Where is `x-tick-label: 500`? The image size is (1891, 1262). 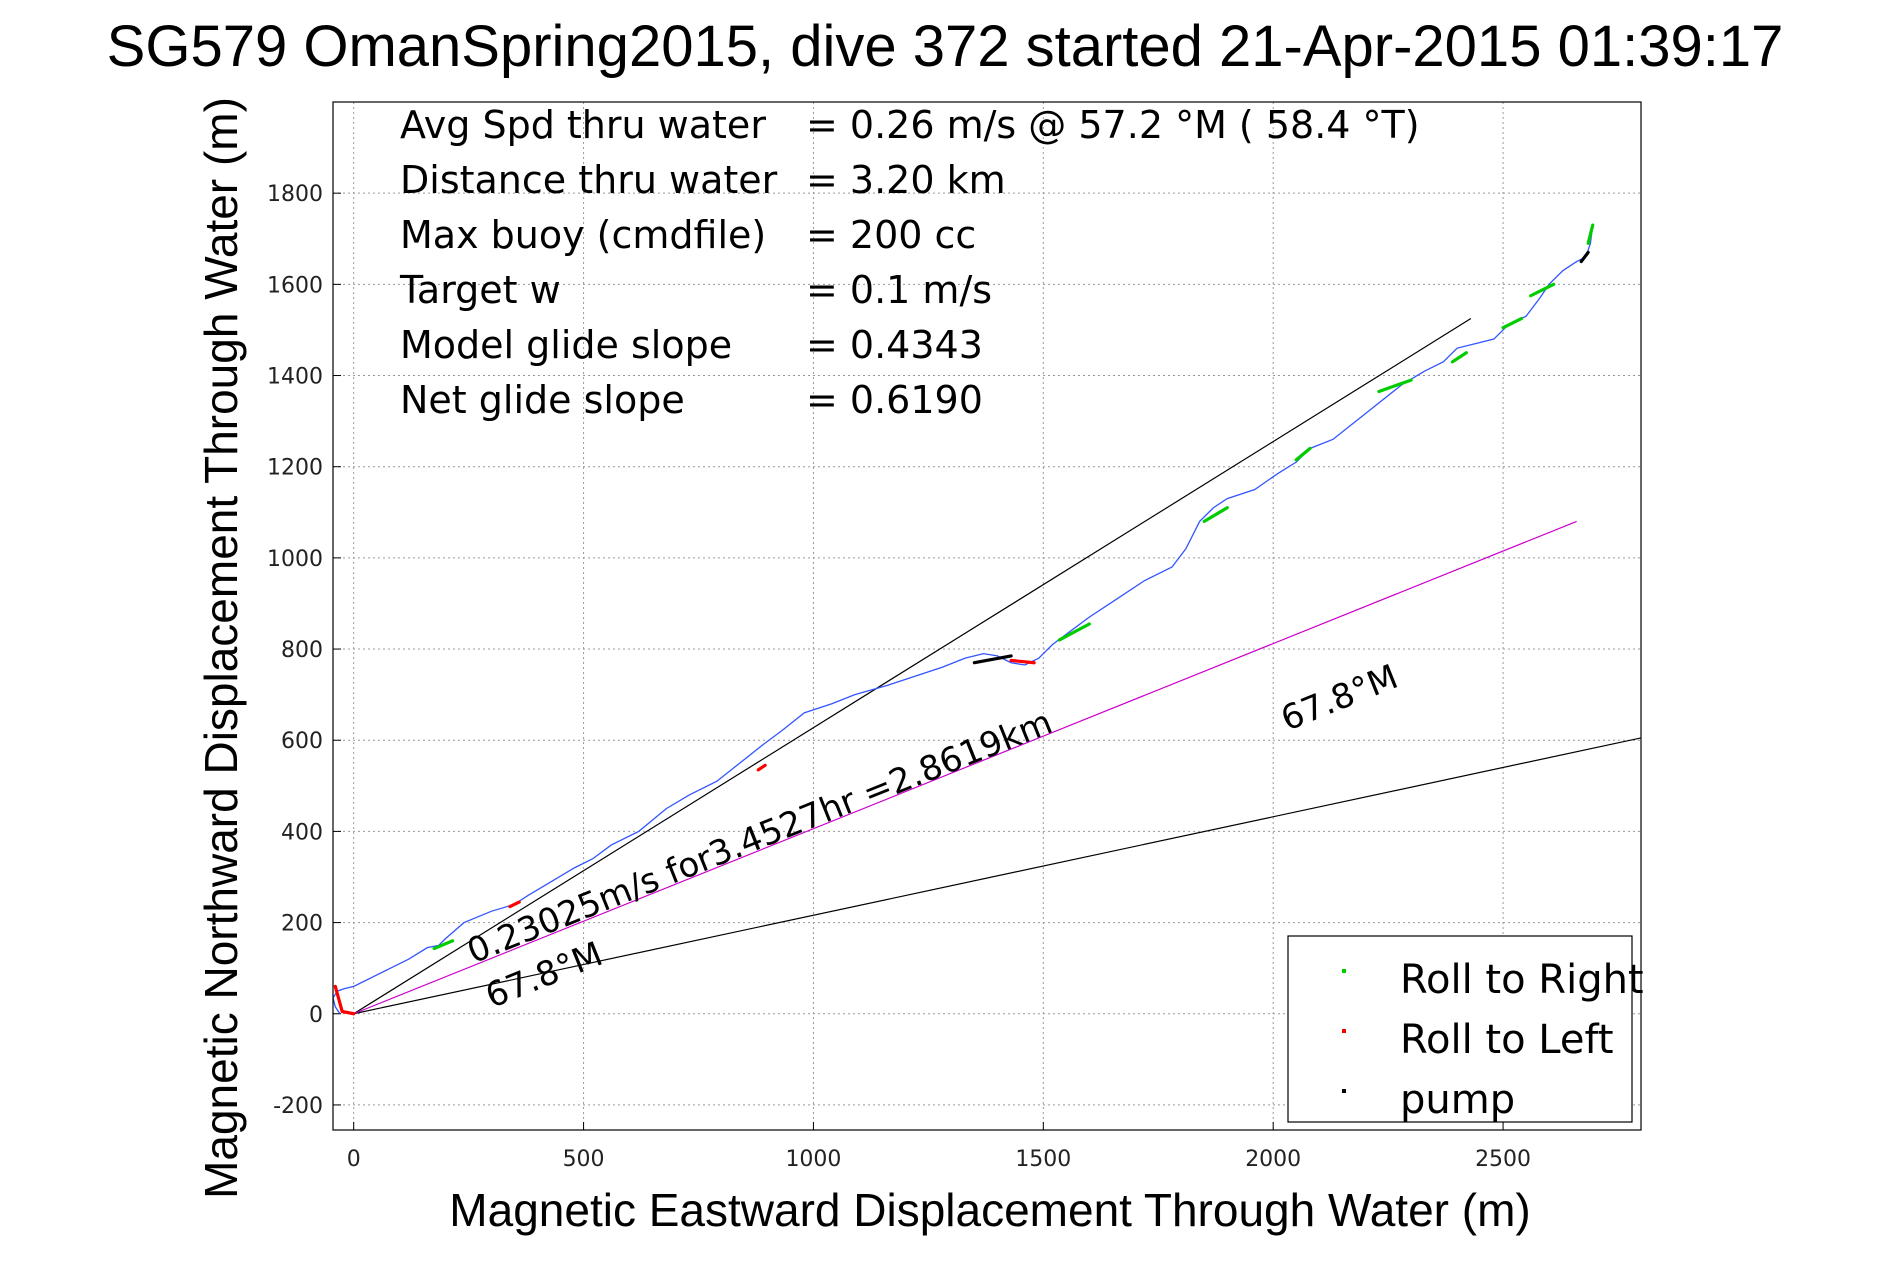
x-tick-label: 500 is located at coordinates (584, 1159).